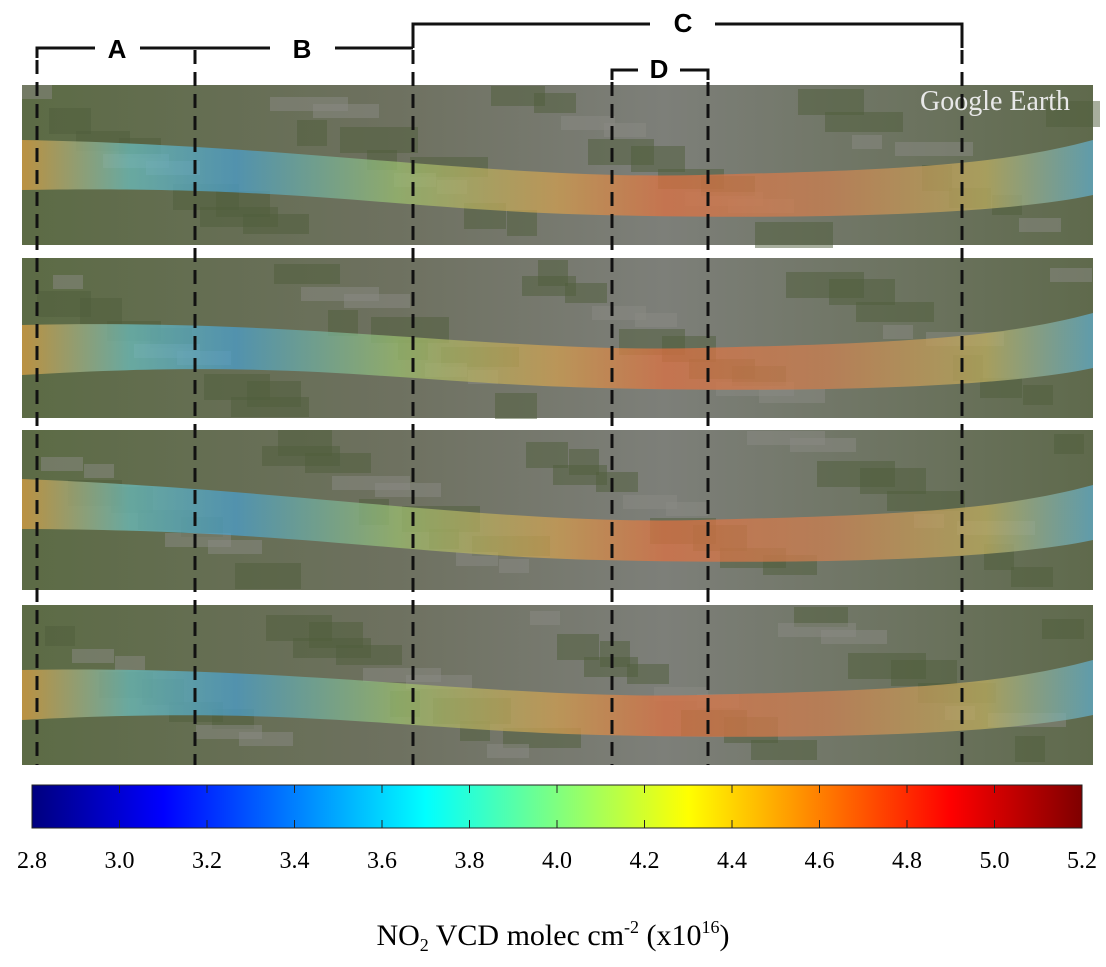  What do you see at coordinates (645, 861) in the screenshot?
I see `tick-label: 4.2` at bounding box center [645, 861].